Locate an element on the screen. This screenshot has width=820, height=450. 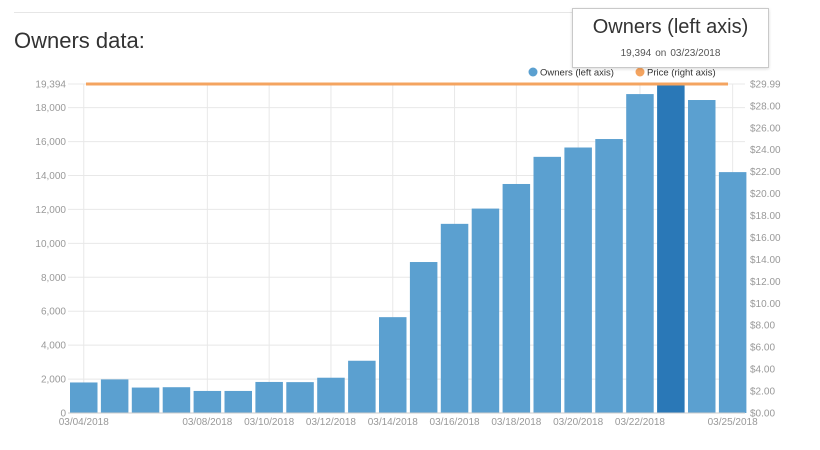
tooltip-date: 03/23/2018 is located at coordinates (695, 53).